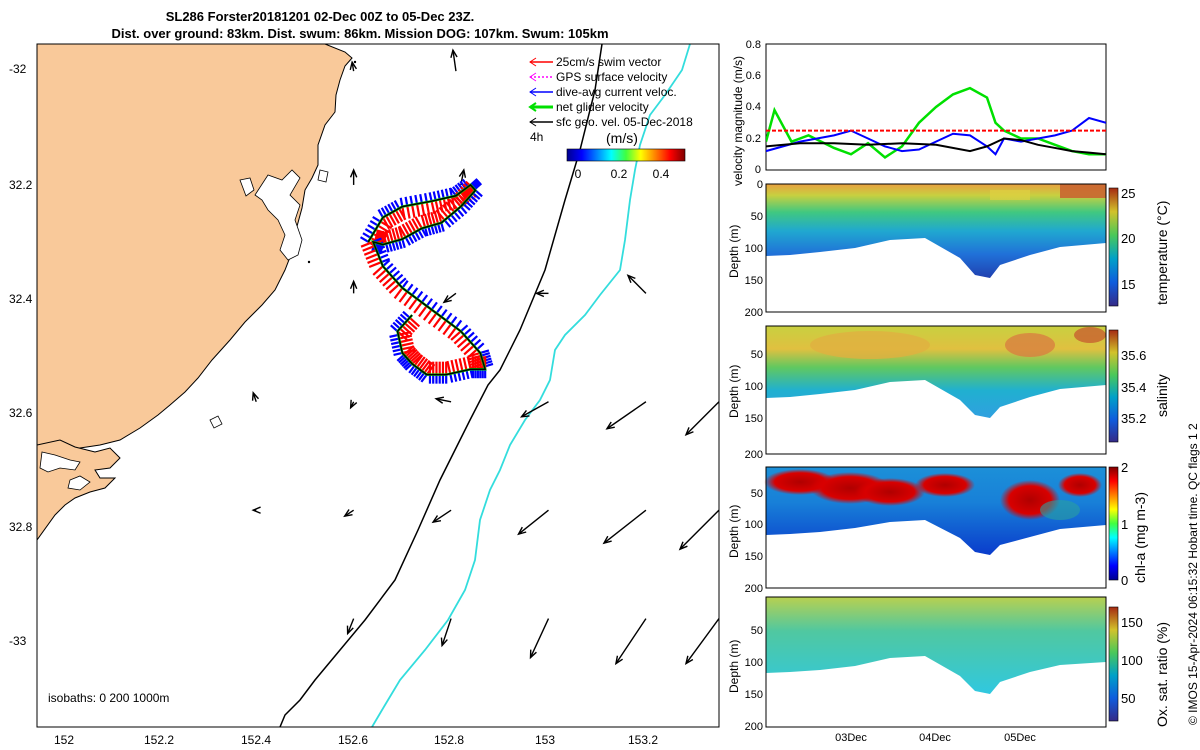 The image size is (1200, 750). I want to click on ox-y-tick: 200, so click(754, 727).